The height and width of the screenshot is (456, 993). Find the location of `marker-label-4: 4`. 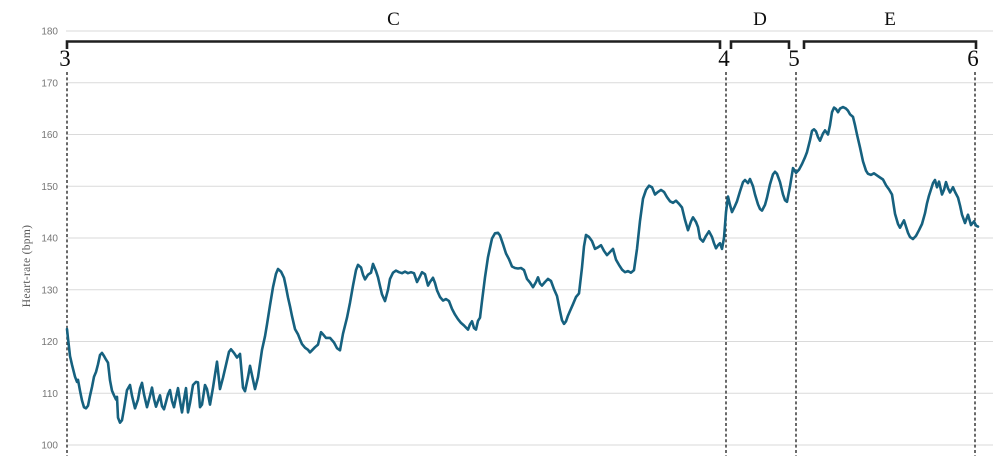

marker-label-4: 4 is located at coordinates (724, 58).